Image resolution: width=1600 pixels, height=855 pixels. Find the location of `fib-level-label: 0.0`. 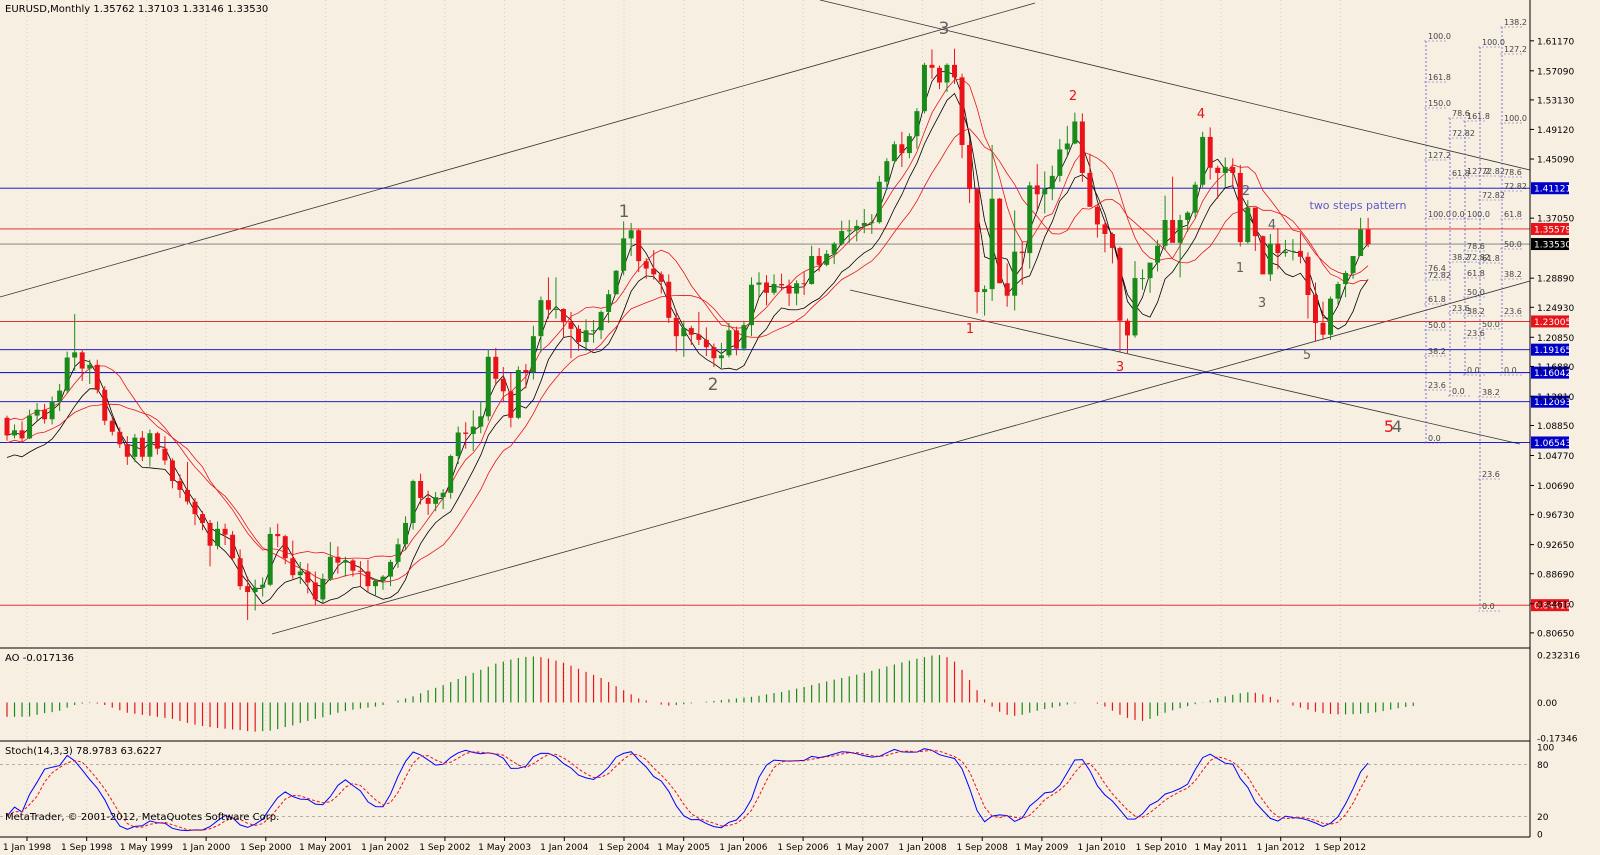

fib-level-label: 0.0 is located at coordinates (1473, 370).